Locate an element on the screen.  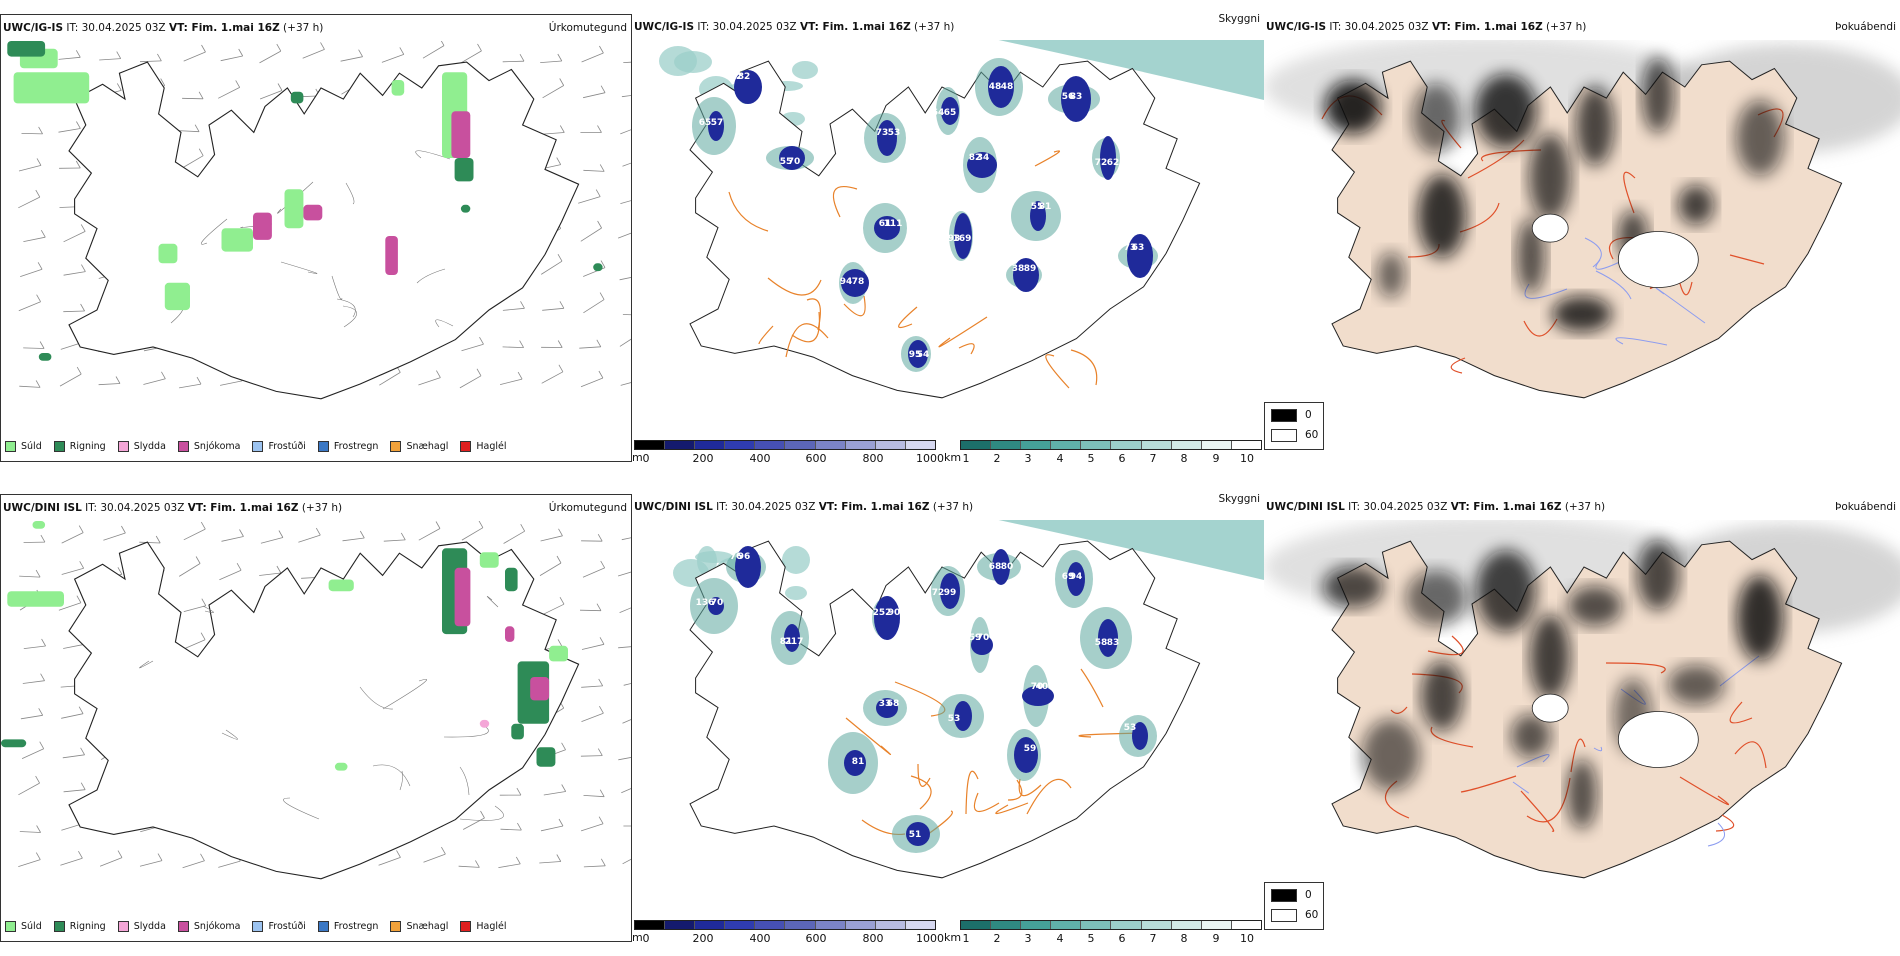
fog-map is located at coordinates (1582, 236).